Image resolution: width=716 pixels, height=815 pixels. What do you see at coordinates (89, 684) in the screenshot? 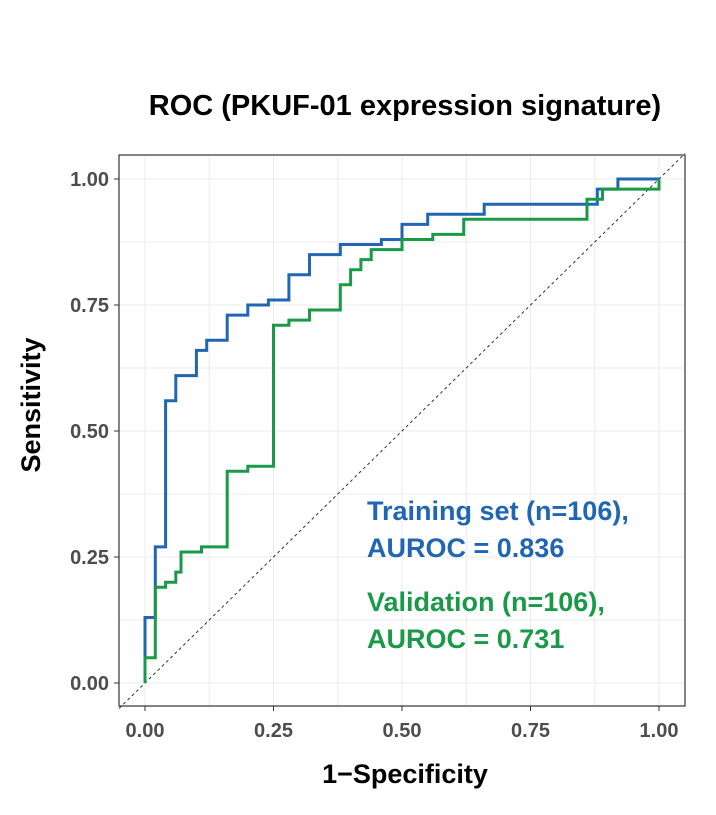
I see `y-tick-label: 0.00` at bounding box center [89, 684].